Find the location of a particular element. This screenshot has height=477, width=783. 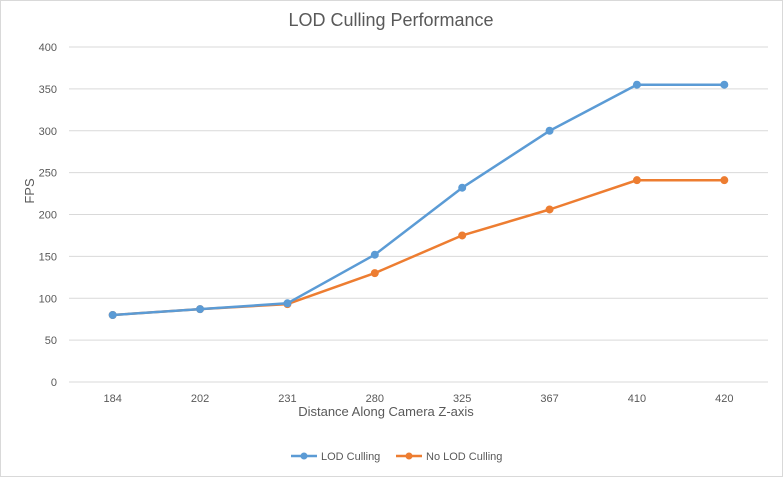

chart-title: LOD Culling Performance is located at coordinates (390, 20).